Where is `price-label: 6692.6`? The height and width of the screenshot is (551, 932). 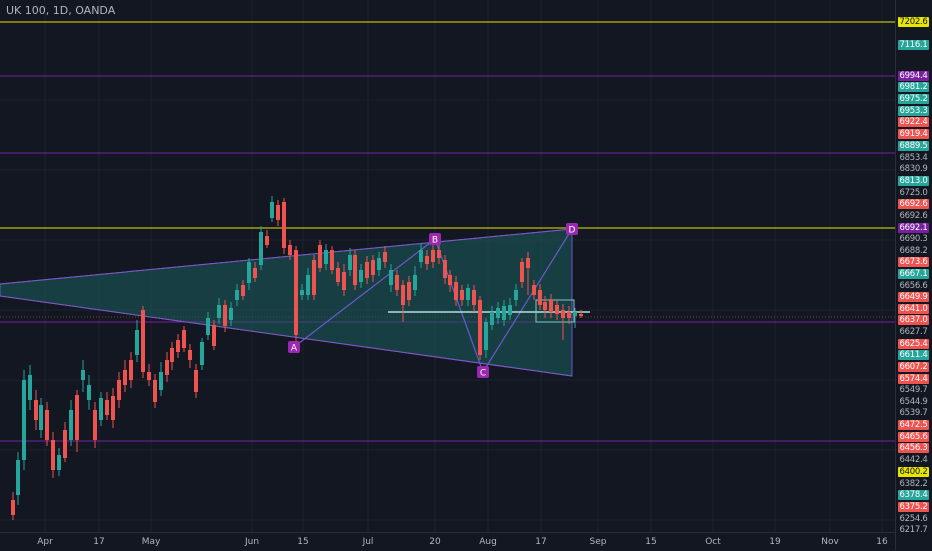
price-label: 6692.6 is located at coordinates (913, 216).